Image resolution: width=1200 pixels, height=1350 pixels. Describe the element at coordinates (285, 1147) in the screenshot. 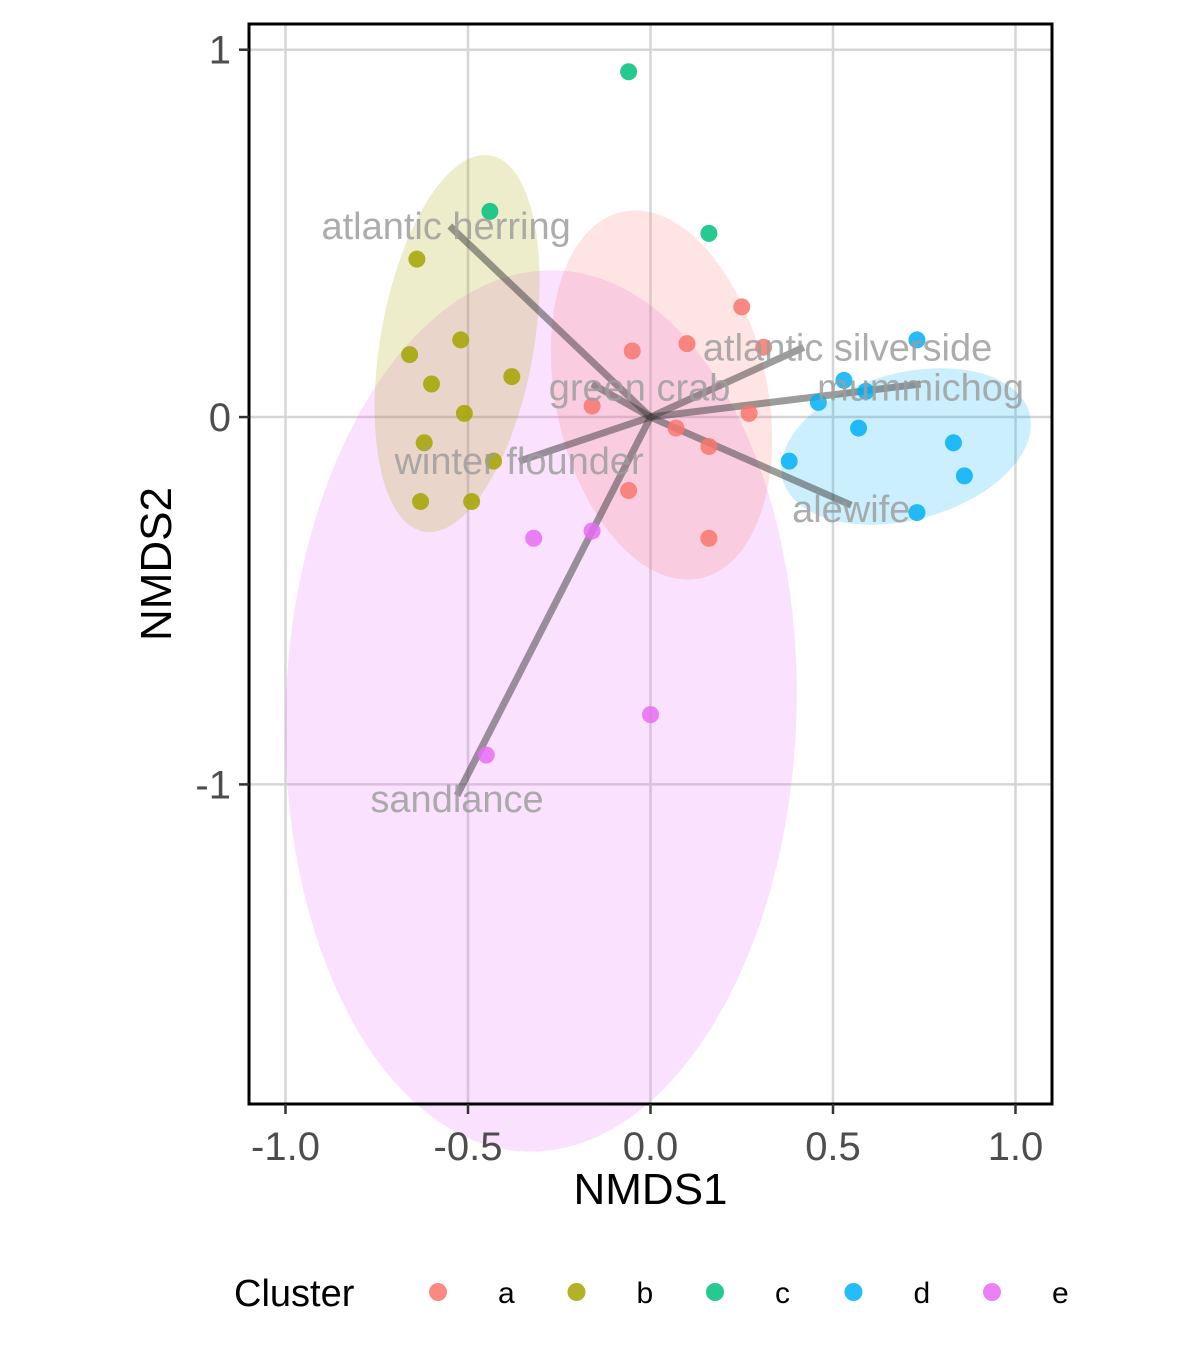

I see `x-tick-label: -1.0` at that location.